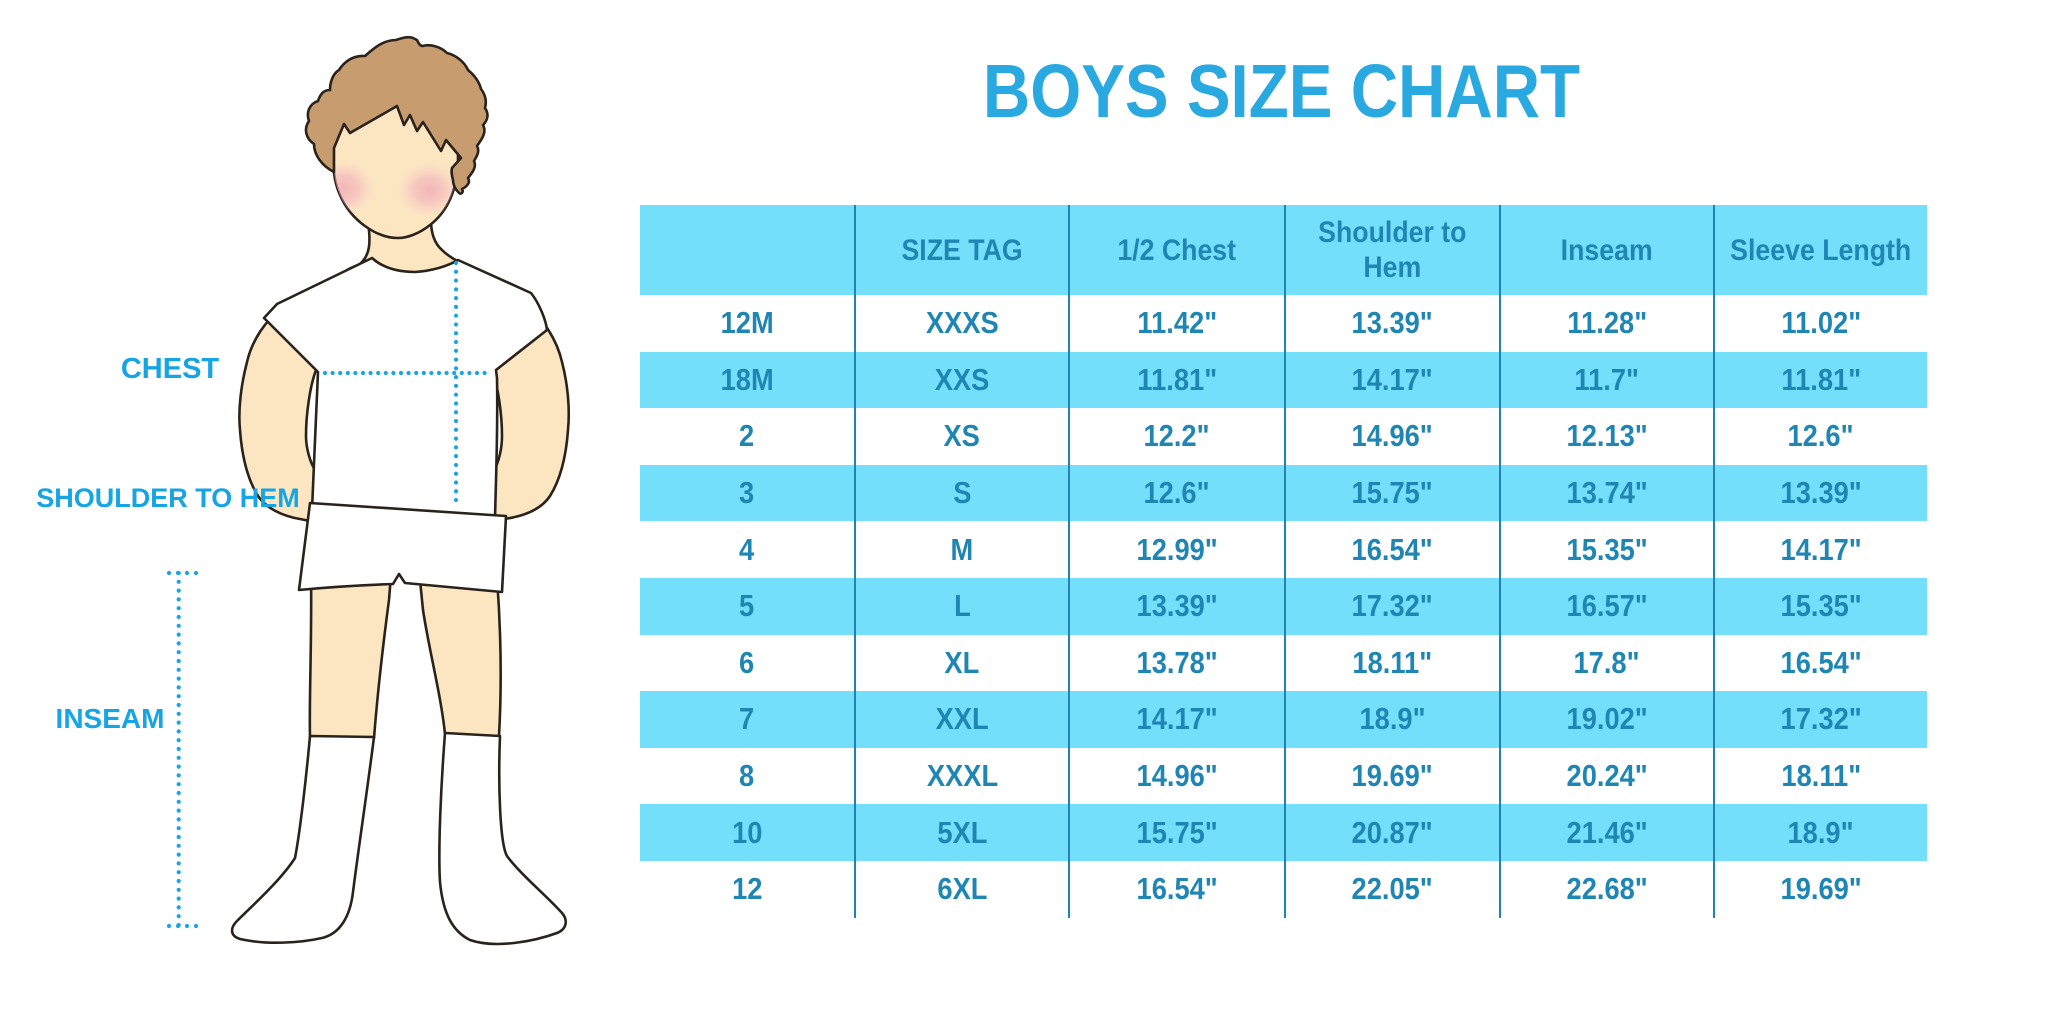 This screenshot has width=2048, height=1024. Describe the element at coordinates (110, 718) in the screenshot. I see `svg-text: INSEAM` at that location.